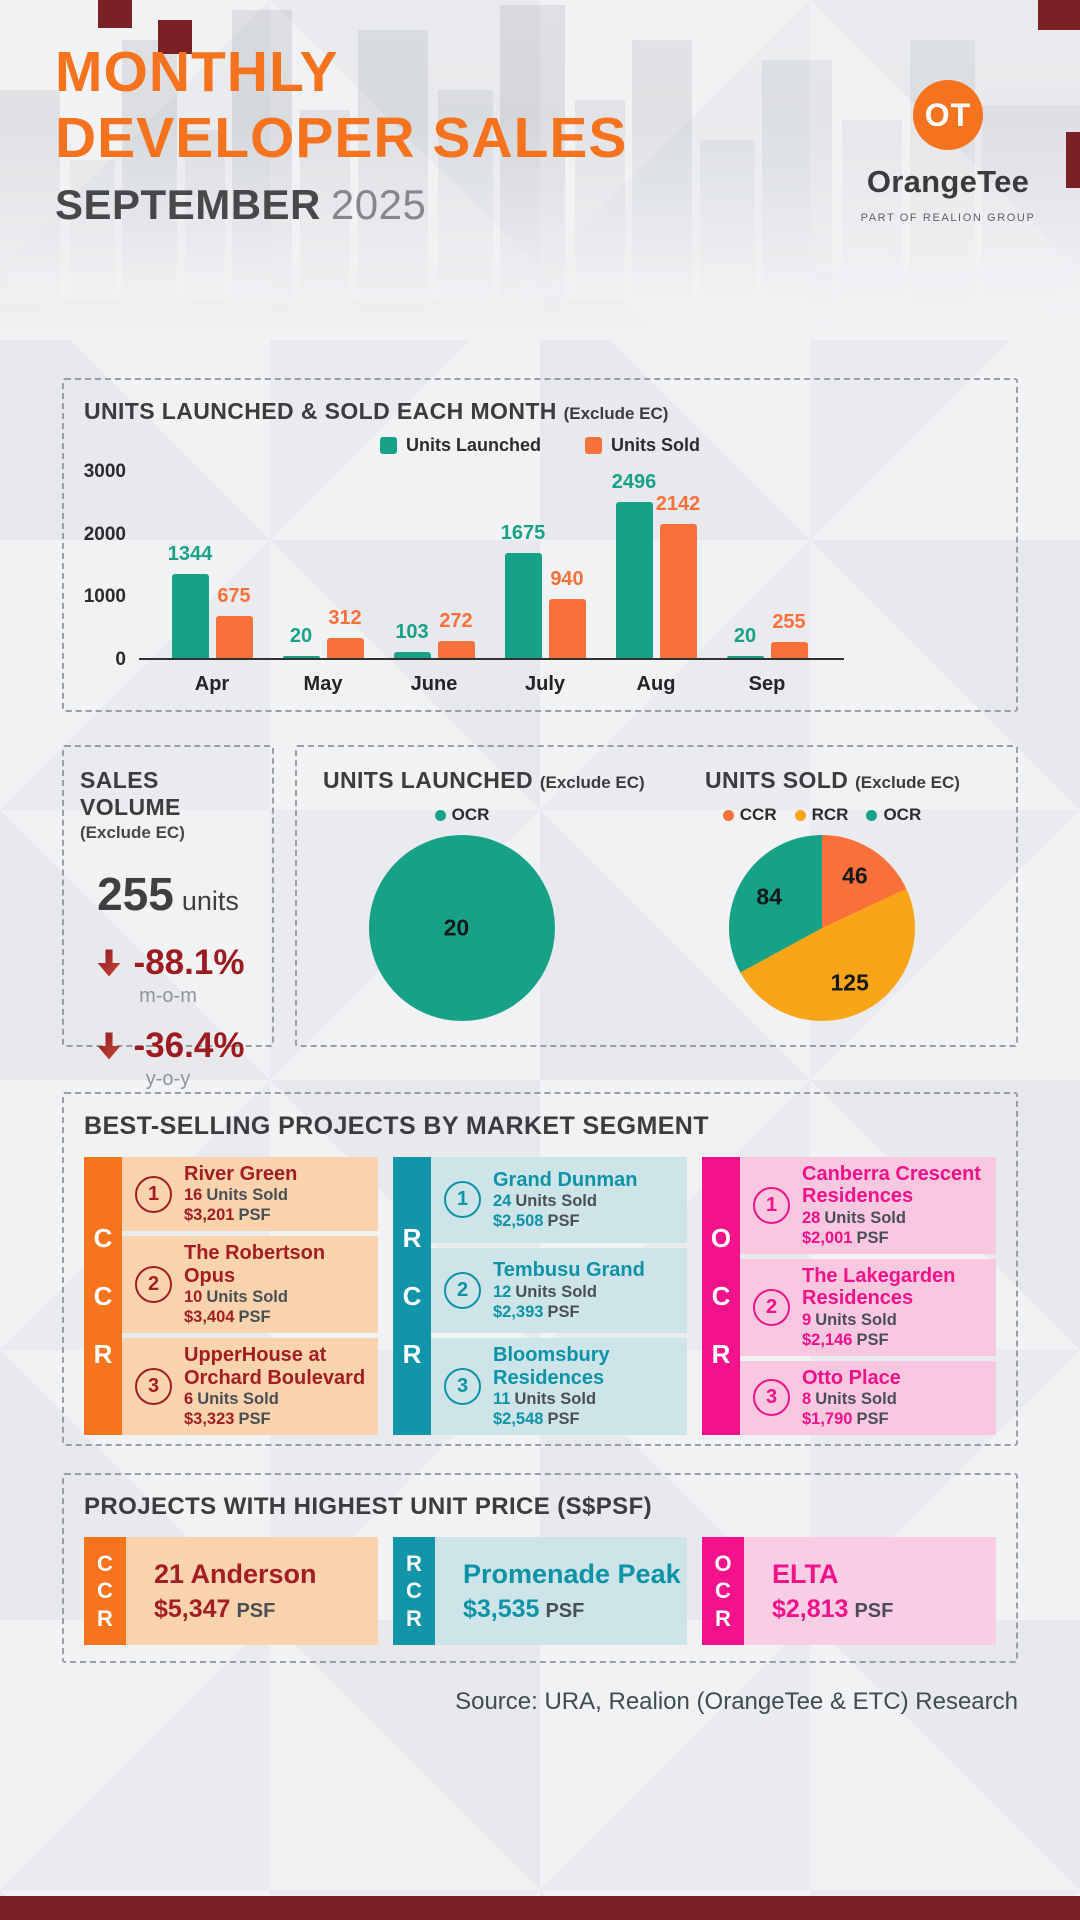 The height and width of the screenshot is (1920, 1080). I want to click on bar-value-label: 940, so click(567, 579).